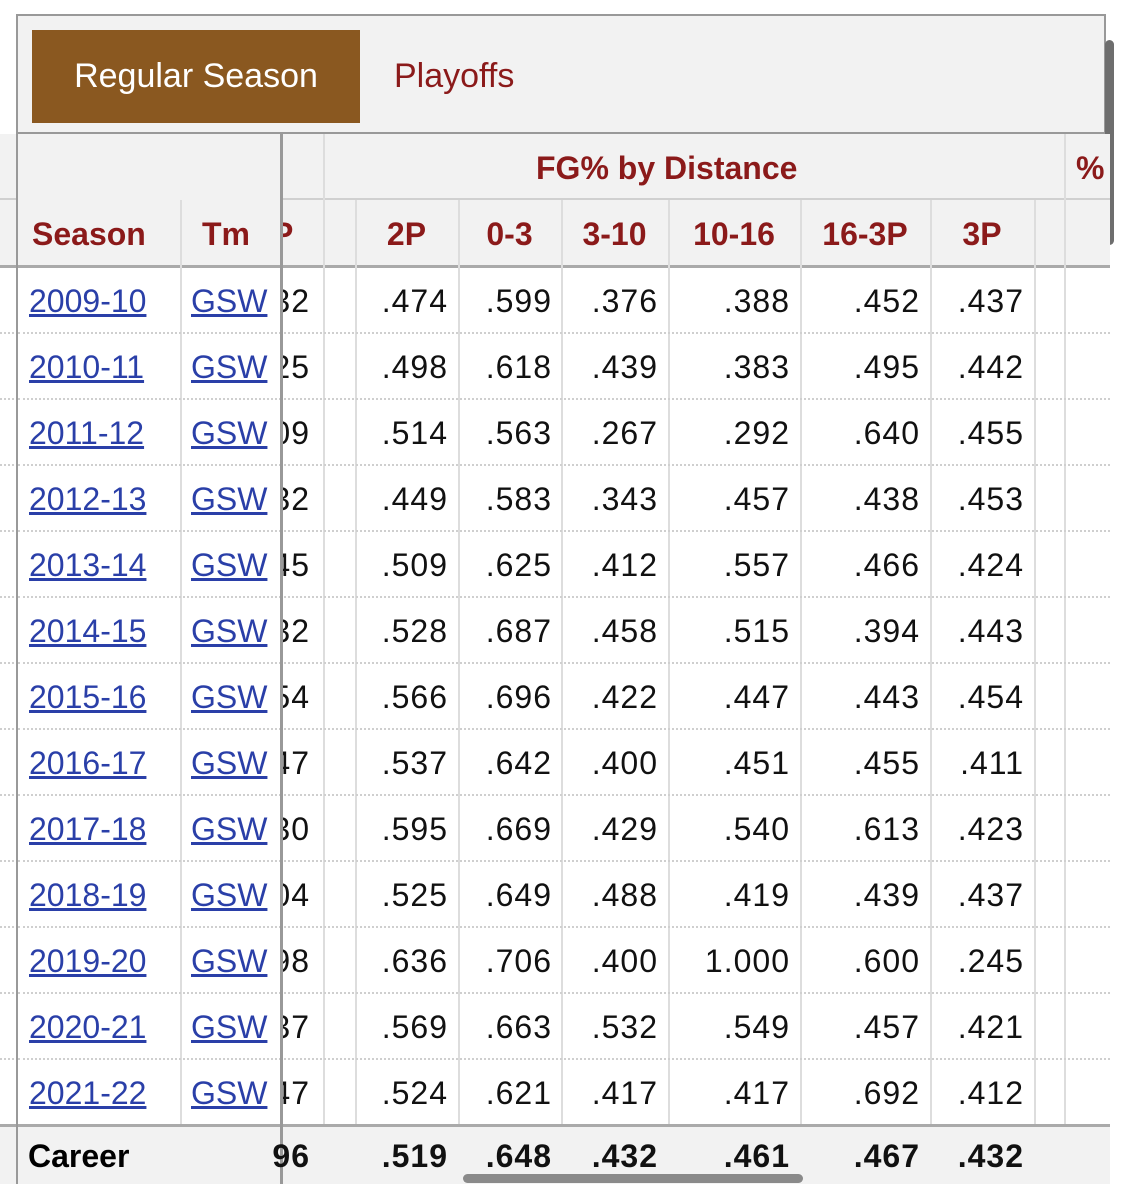 Image resolution: width=1123 pixels, height=1184 pixels. What do you see at coordinates (226, 234) in the screenshot?
I see `team-header: Tm` at bounding box center [226, 234].